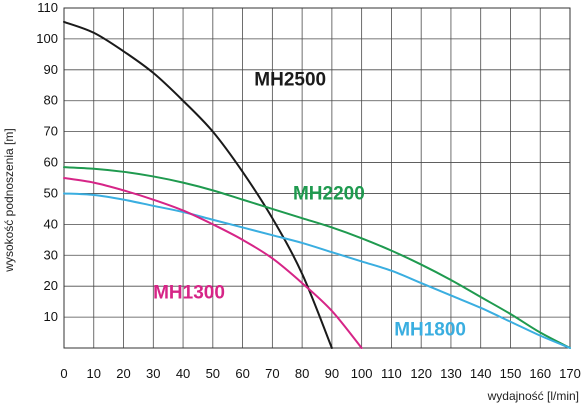 This screenshot has width=588, height=408. What do you see at coordinates (9, 200) in the screenshot?
I see `y-axis-title: wysokość podnoszenia [m]` at bounding box center [9, 200].